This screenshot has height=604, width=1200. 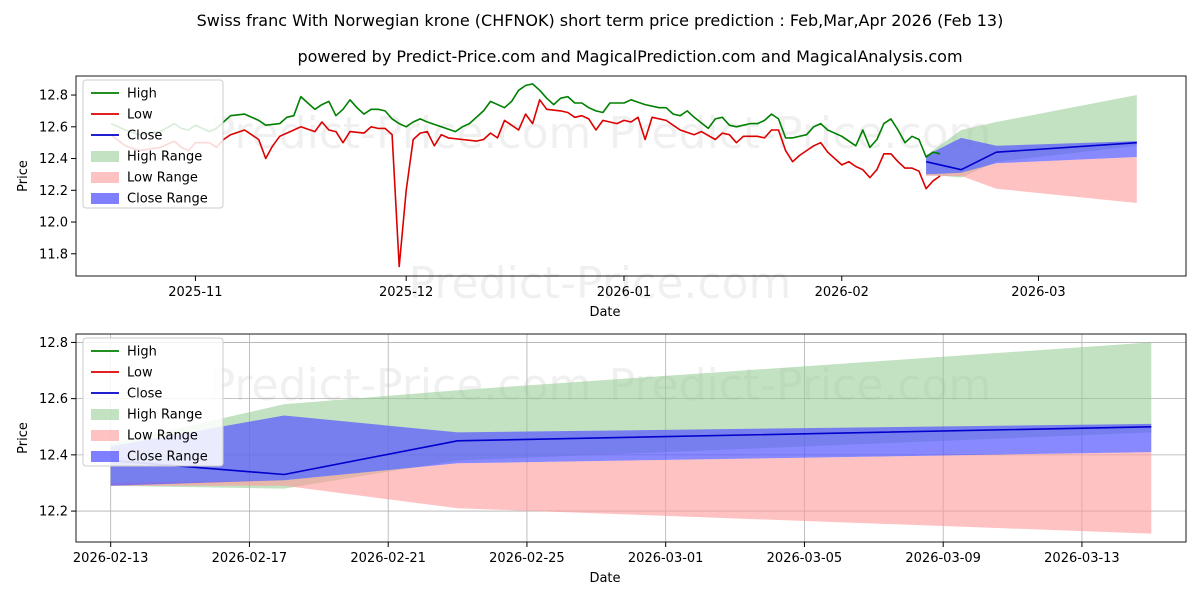 I want to click on x-tick-label: 2025-12, so click(x=406, y=292).